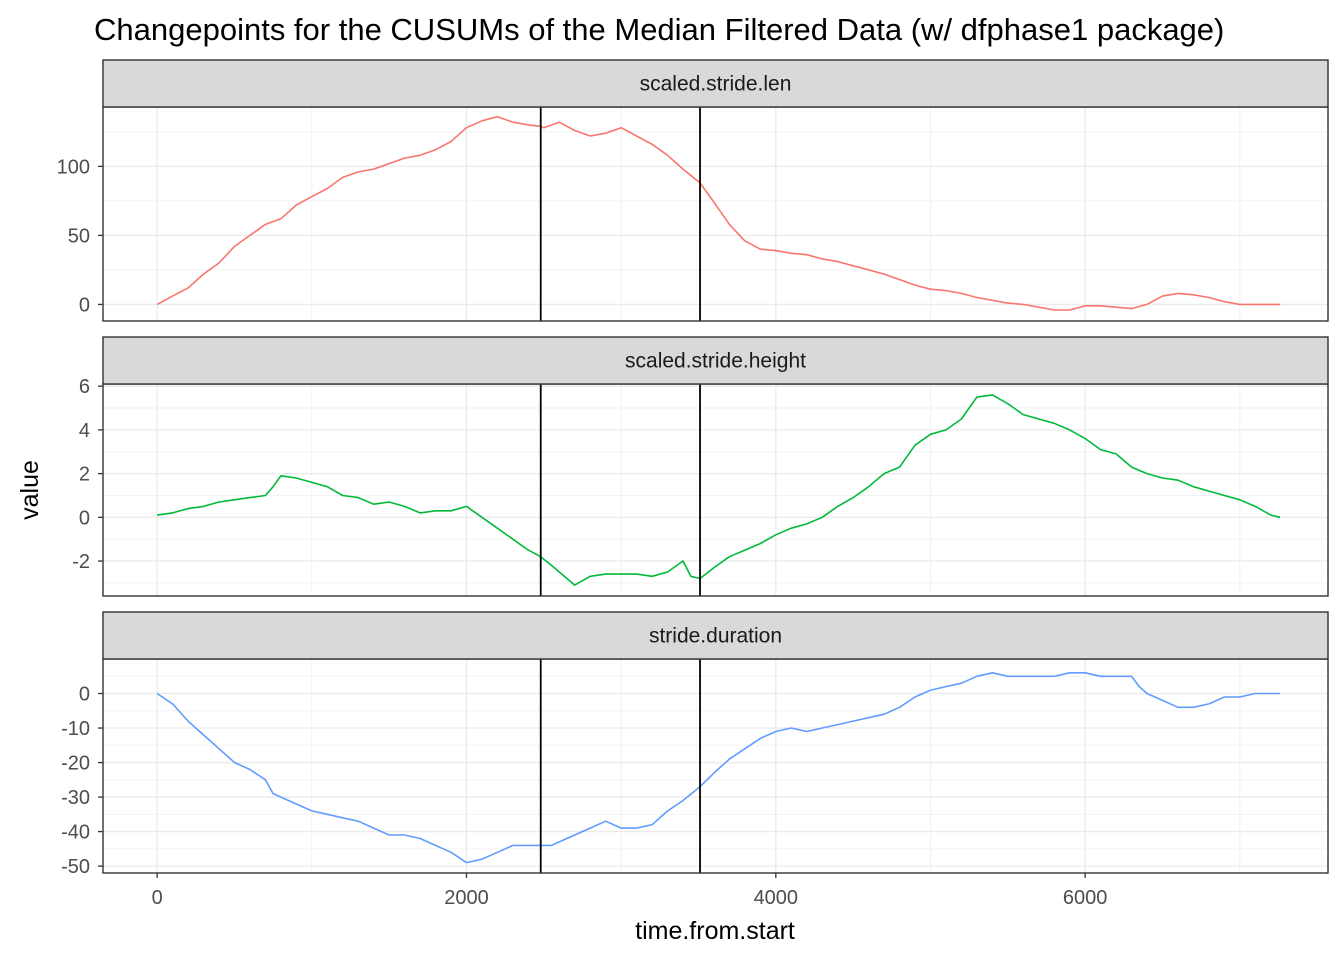 The image size is (1344, 960). I want to click on facet-strip-label: scaled.stride.len, so click(716, 84).